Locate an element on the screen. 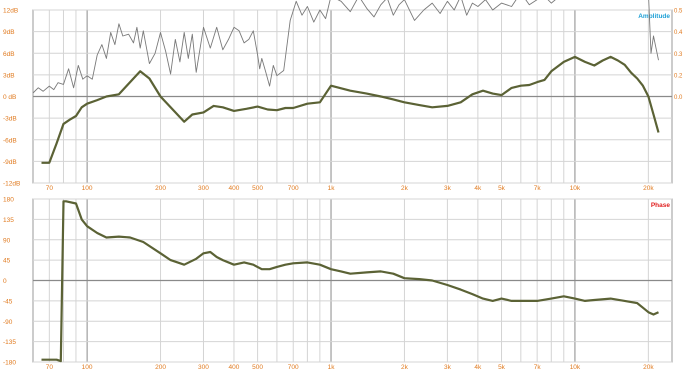  y-tick-label: 0 is located at coordinates (5, 281).